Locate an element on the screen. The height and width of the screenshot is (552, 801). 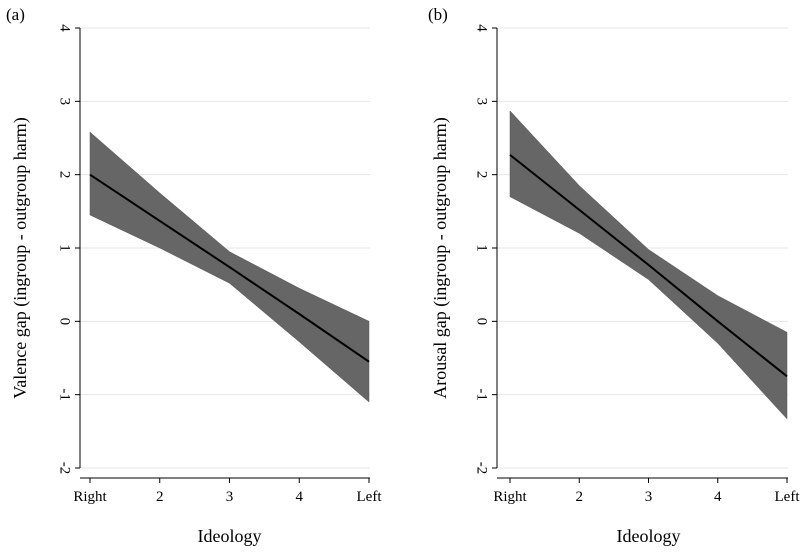
panel-label: (b) is located at coordinates (438, 14).